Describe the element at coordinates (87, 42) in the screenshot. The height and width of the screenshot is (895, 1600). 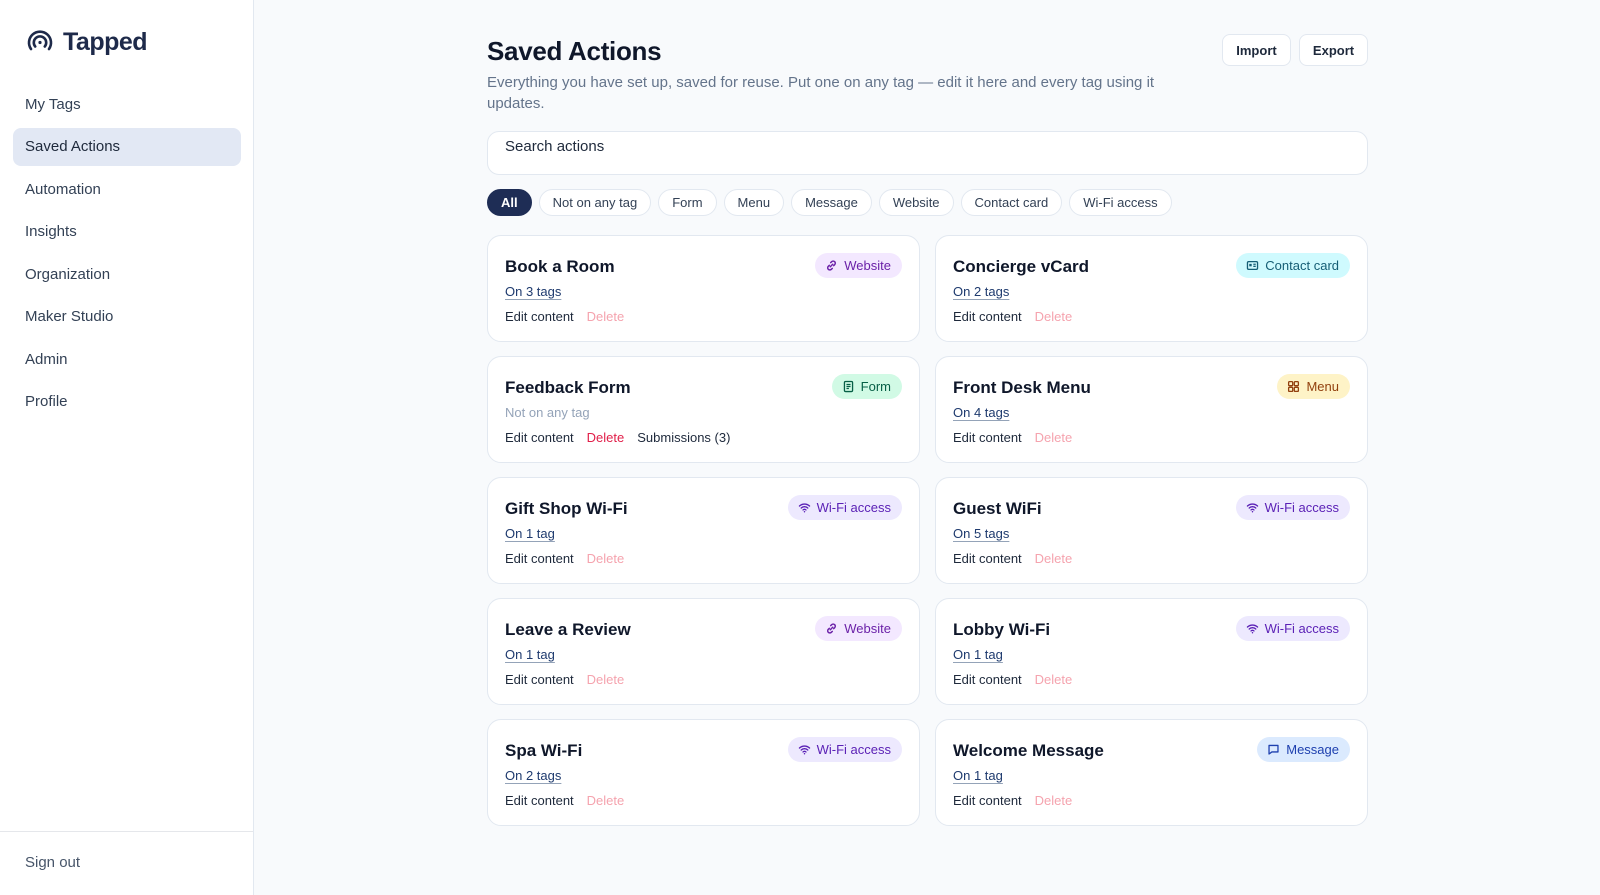
I see `brand: Tapped` at that location.